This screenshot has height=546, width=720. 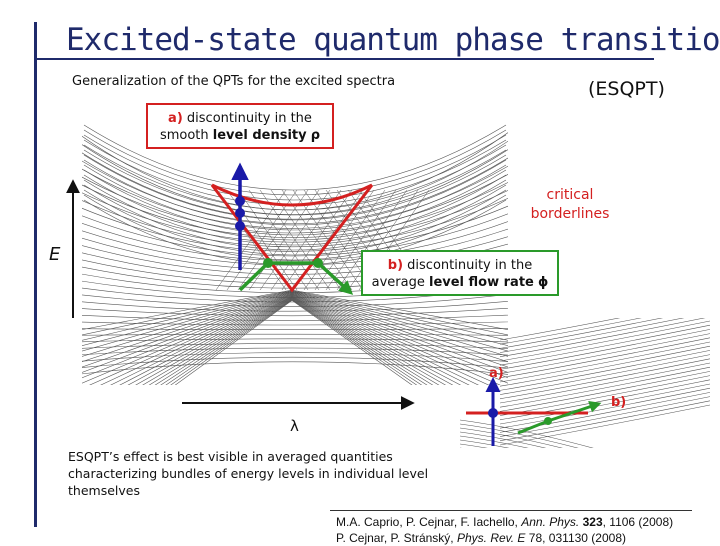 I want to click on reference-2-volume: 78, so click(x=535, y=538).